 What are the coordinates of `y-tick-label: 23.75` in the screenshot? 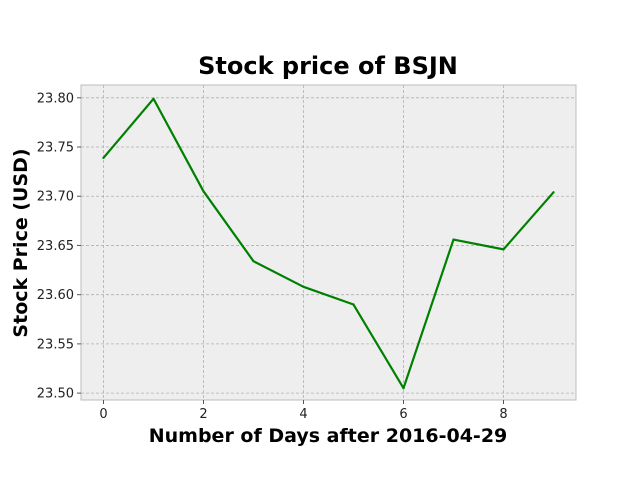 It's located at (55, 148).